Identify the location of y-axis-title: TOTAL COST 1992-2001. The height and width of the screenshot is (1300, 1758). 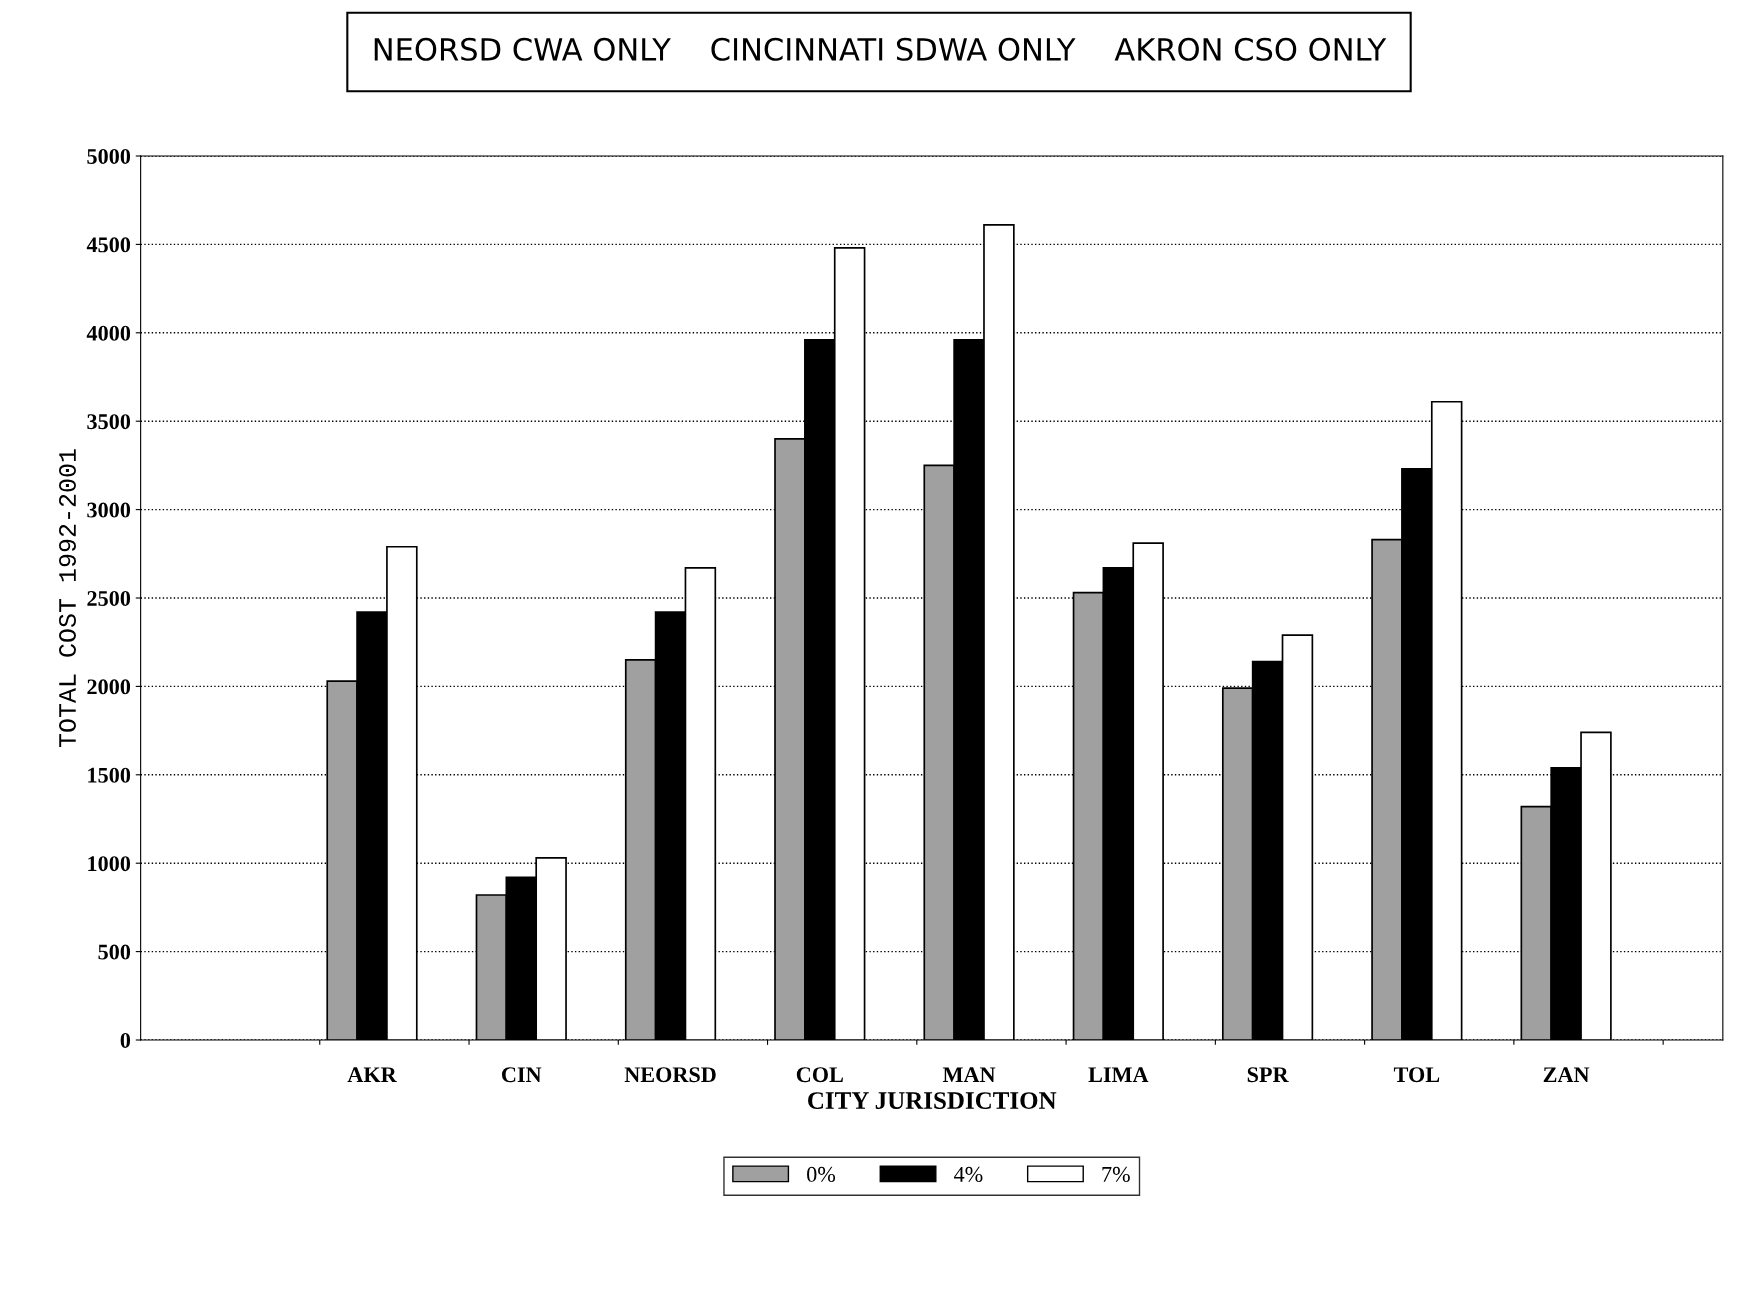
(67, 598).